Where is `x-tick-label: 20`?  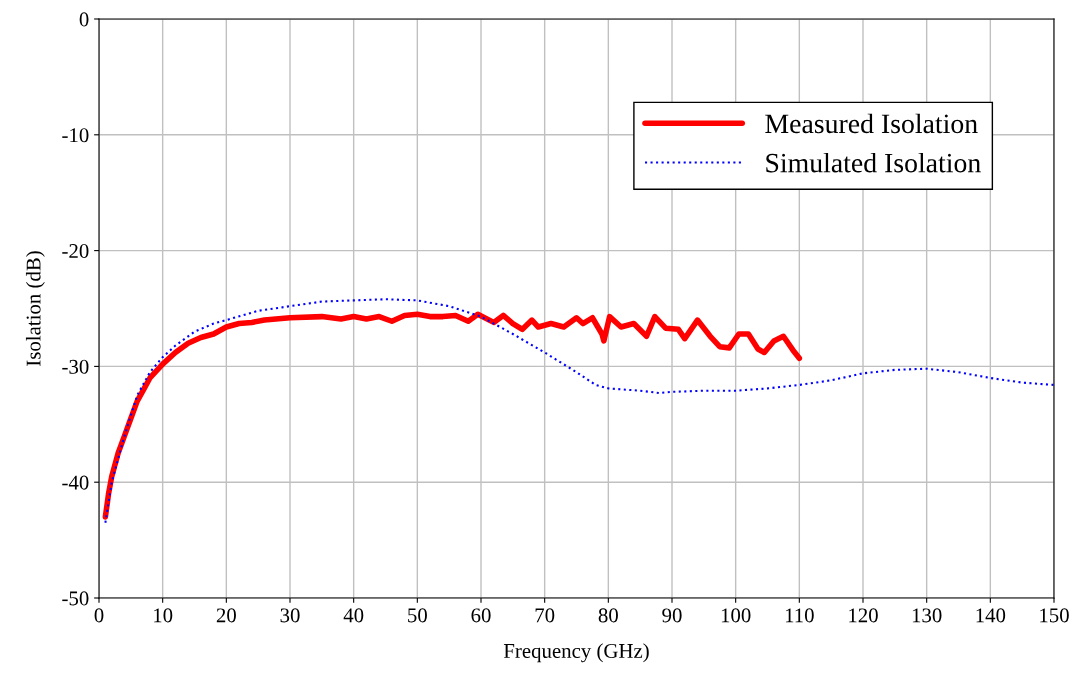
x-tick-label: 20 is located at coordinates (226, 615).